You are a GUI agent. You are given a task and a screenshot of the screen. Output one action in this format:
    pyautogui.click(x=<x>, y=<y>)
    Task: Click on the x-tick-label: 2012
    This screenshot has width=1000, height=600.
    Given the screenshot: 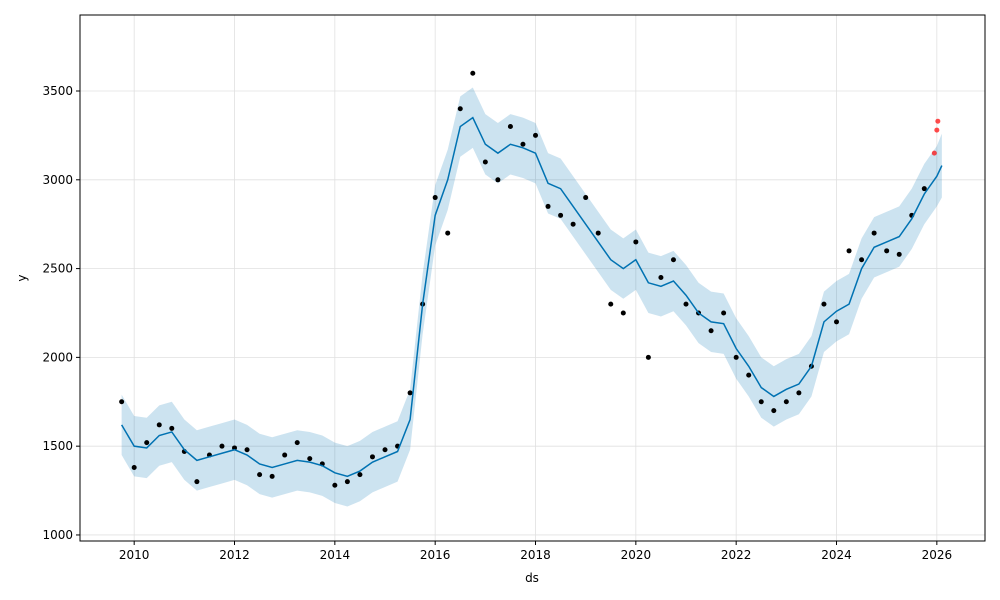 What is the action you would take?
    pyautogui.click(x=234, y=555)
    